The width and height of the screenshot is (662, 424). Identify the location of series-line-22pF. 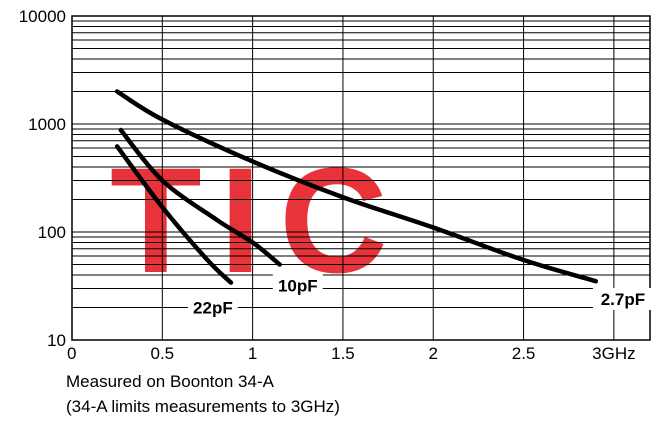
(174, 214).